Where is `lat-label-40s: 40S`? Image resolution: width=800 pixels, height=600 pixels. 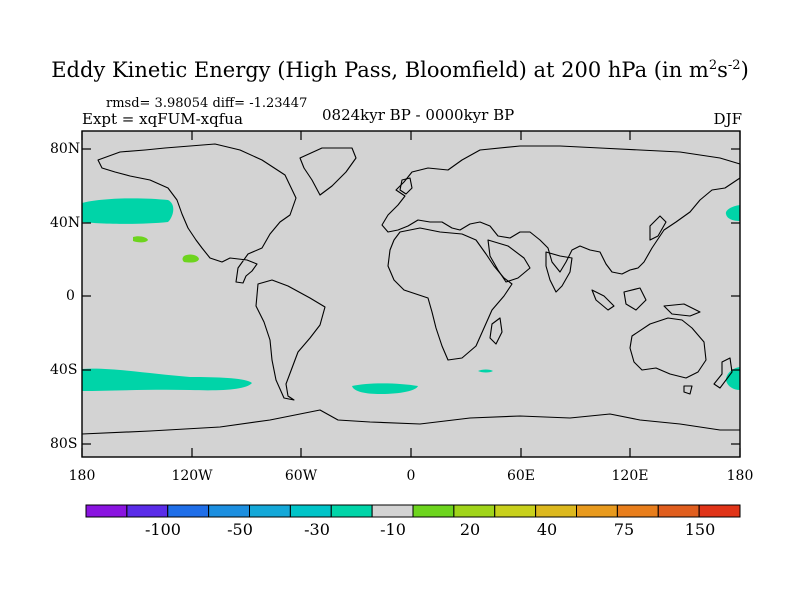
lat-label-40s: 40S is located at coordinates (64, 370).